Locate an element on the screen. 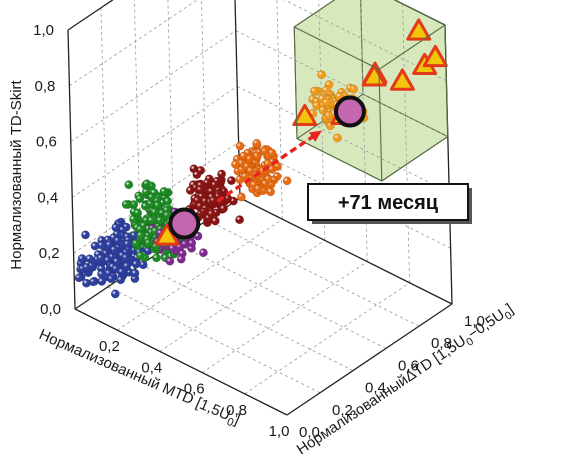  x-axis-label: Нормализованный MTD [1,5U0] is located at coordinates (138, 378).